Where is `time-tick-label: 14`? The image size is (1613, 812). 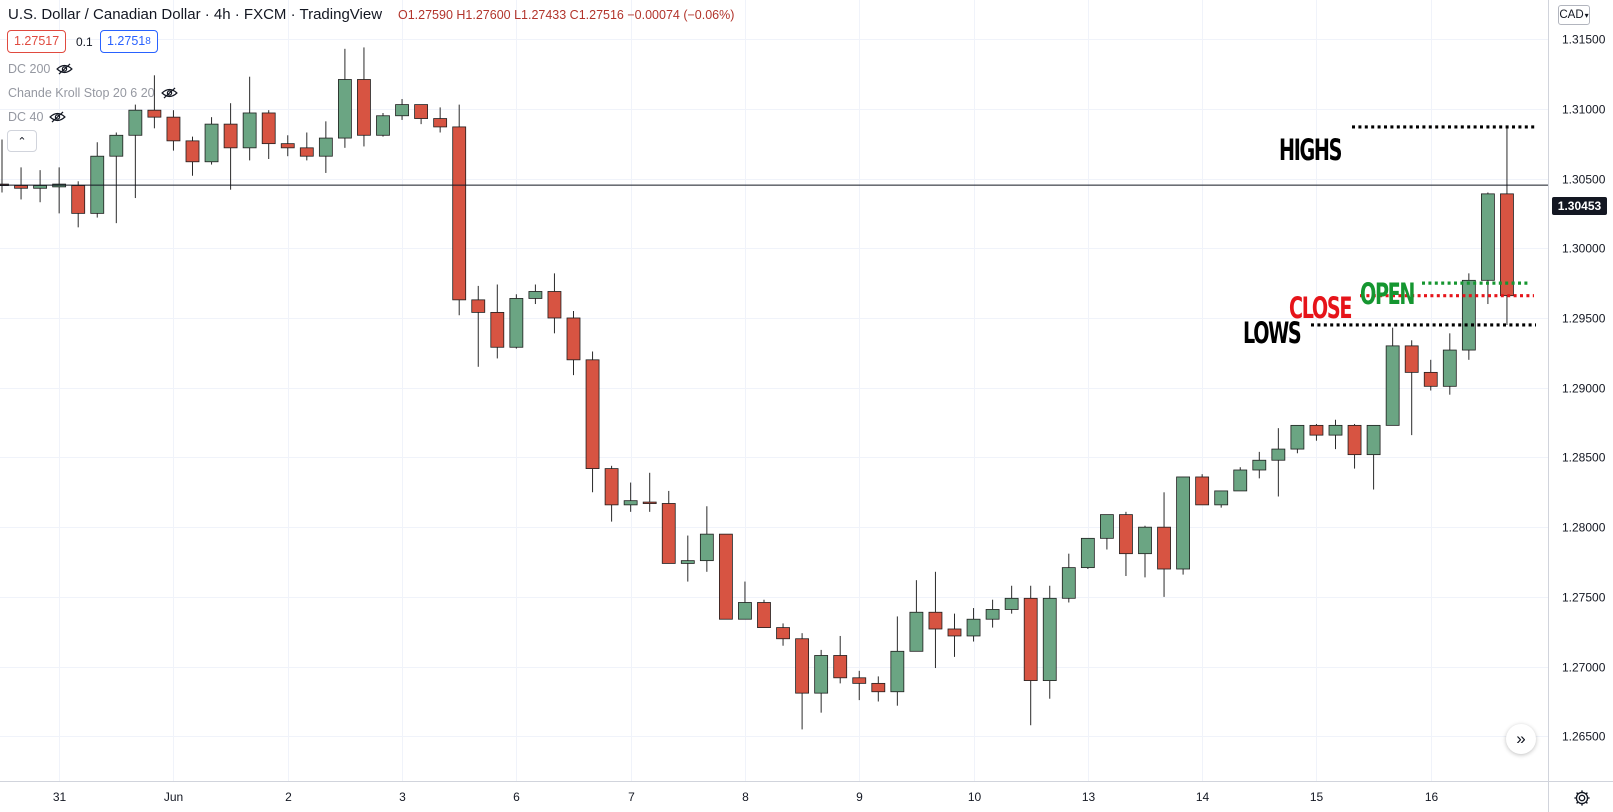
time-tick-label: 14 is located at coordinates (1203, 797).